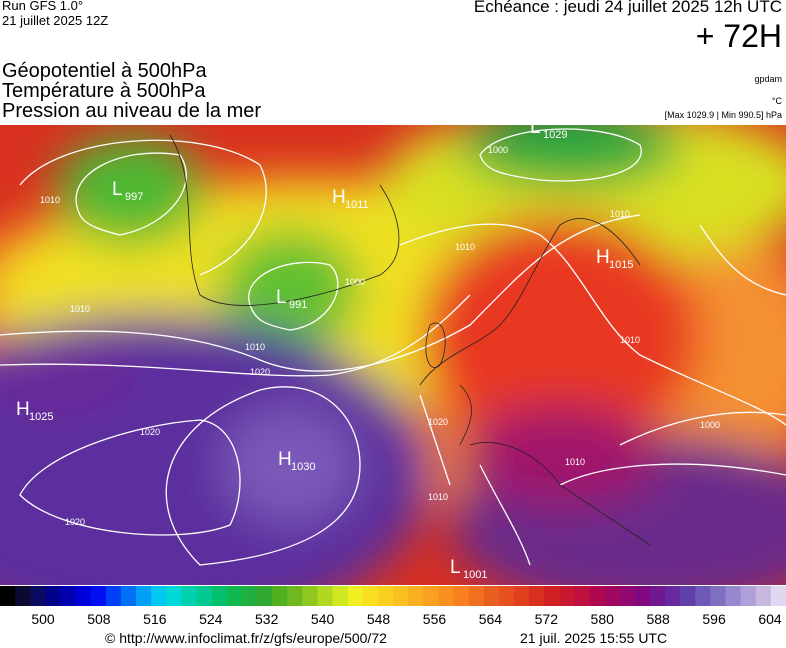 This screenshot has height=648, width=786. Describe the element at coordinates (104, 91) in the screenshot. I see `field: Température à 500hPa` at that location.